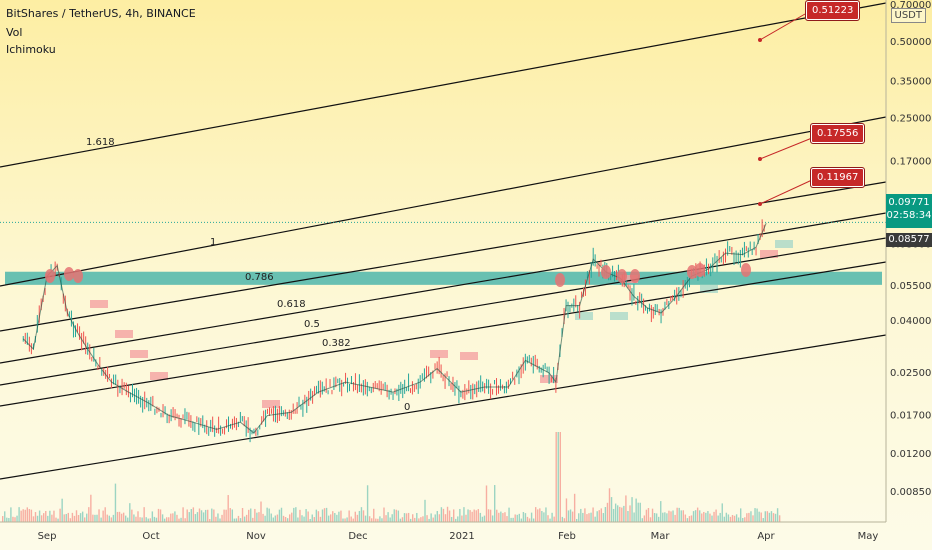 This screenshot has width=932, height=550. Describe the element at coordinates (150, 536) in the screenshot. I see `time-tick-label: Oct` at that location.